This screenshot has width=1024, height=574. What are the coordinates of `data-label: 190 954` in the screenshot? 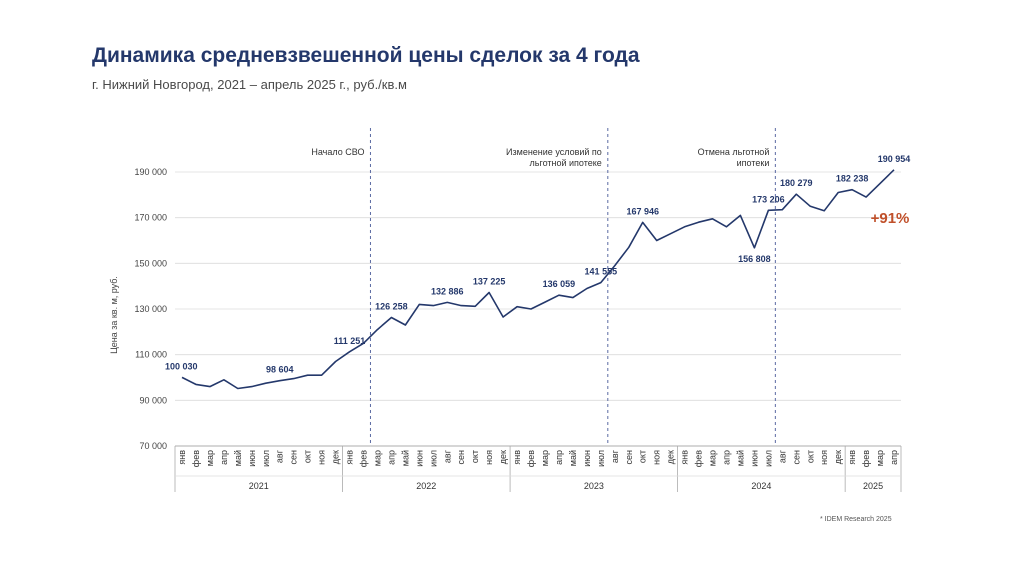 It's located at (894, 159).